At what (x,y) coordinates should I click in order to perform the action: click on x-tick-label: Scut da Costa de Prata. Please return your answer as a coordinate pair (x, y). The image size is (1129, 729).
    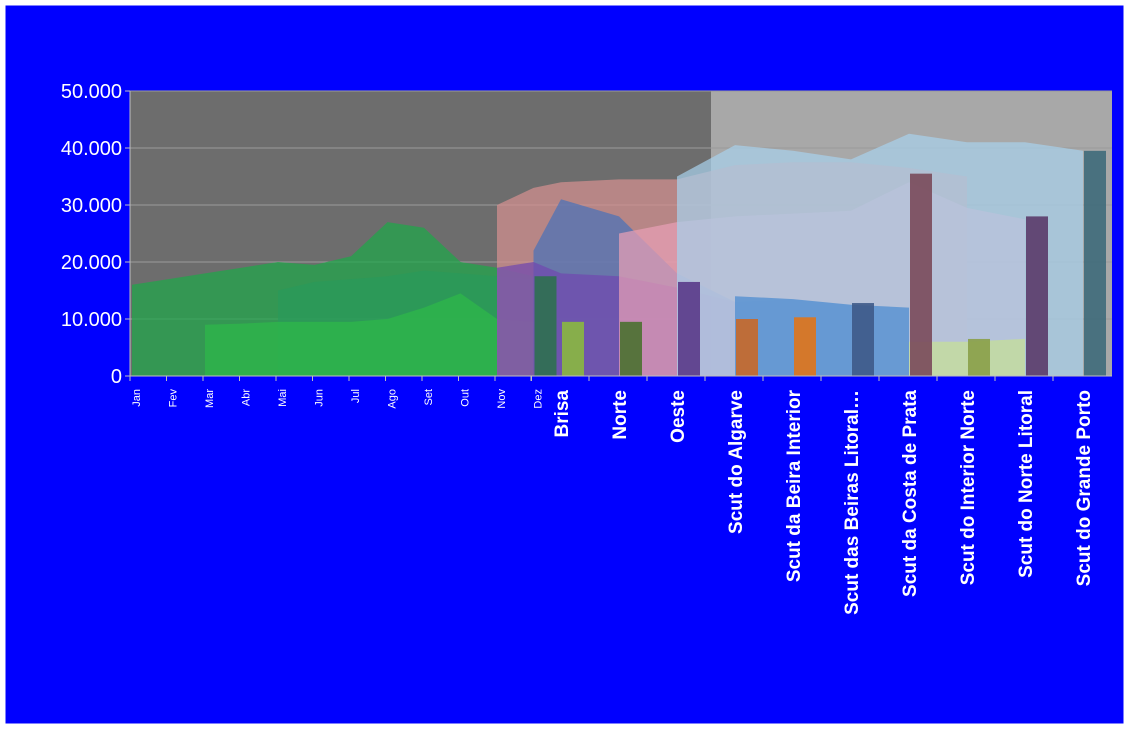
    Looking at the image, I should click on (910, 493).